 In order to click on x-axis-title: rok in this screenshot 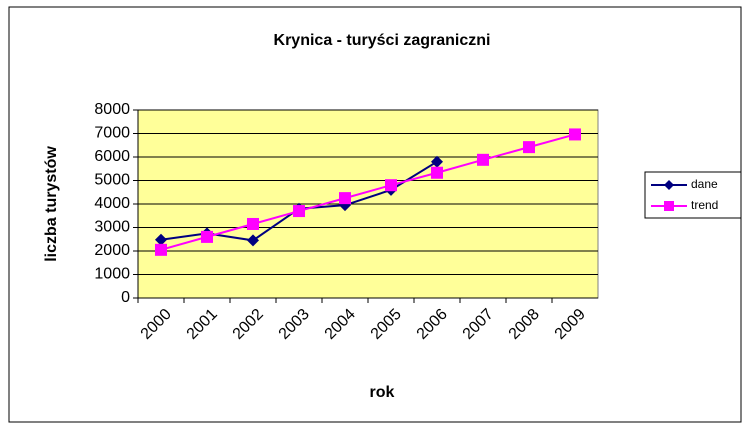, I will do `click(382, 392)`.